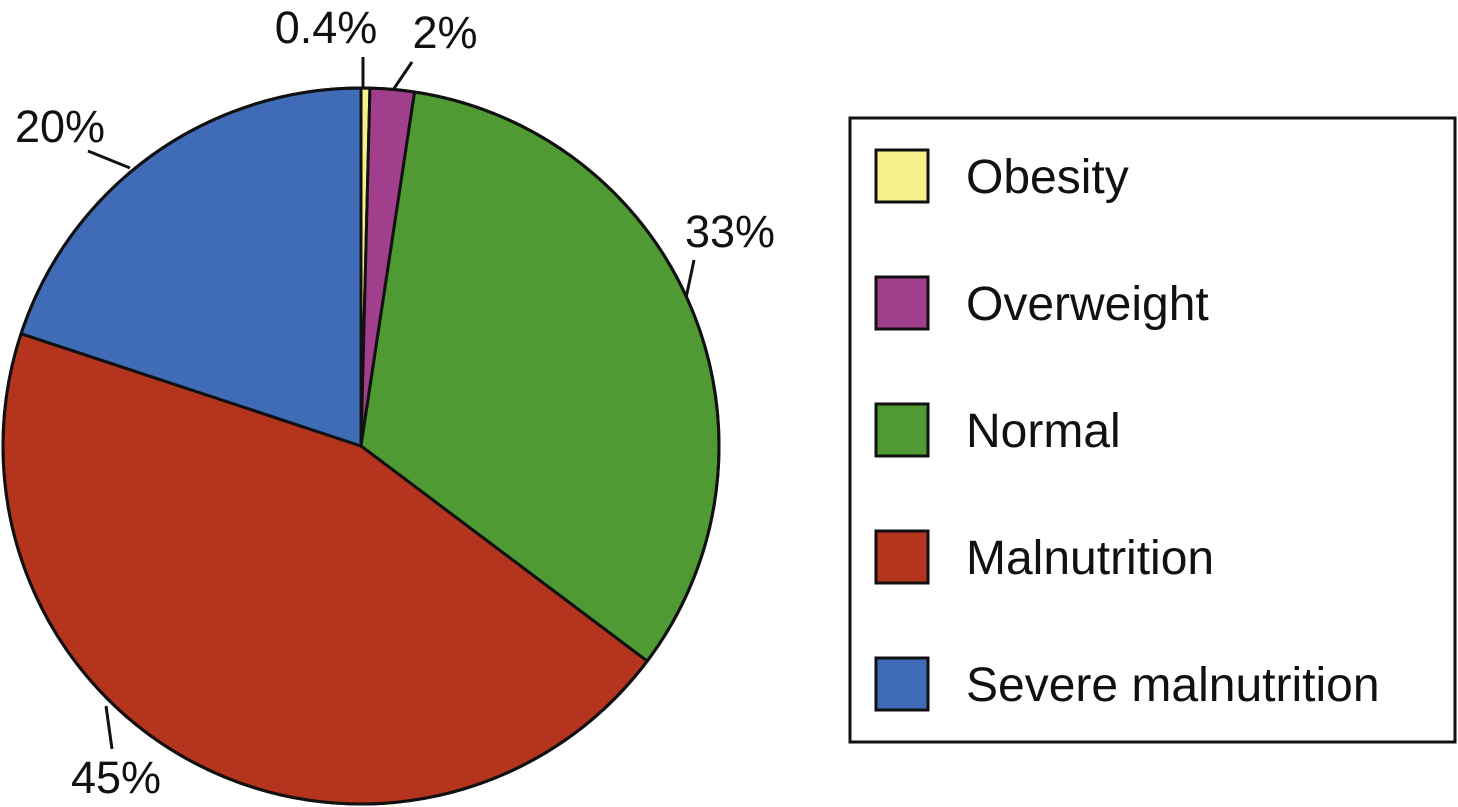  What do you see at coordinates (1043, 431) in the screenshot?
I see `legend-label-normal: Normal` at bounding box center [1043, 431].